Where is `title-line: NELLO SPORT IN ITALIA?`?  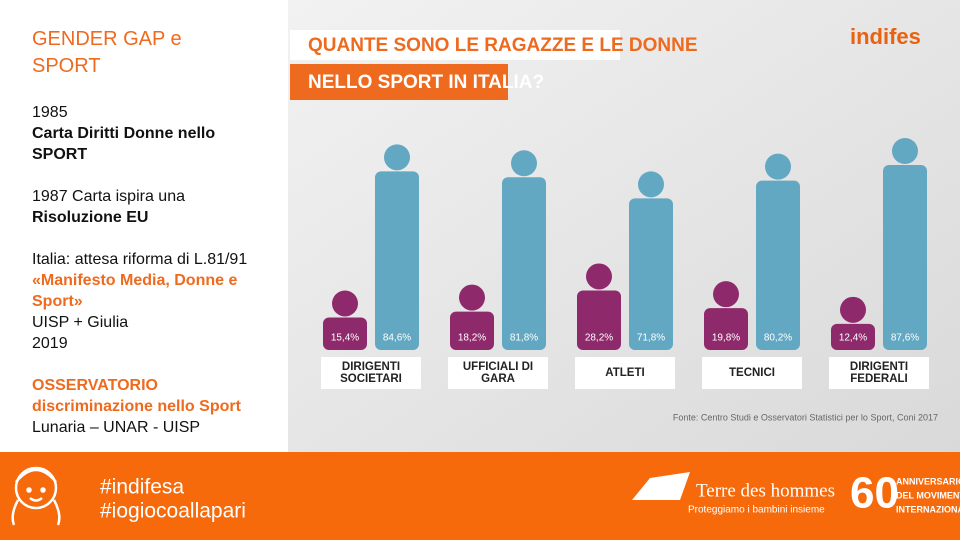 title-line: NELLO SPORT IN ITALIA? is located at coordinates (426, 82).